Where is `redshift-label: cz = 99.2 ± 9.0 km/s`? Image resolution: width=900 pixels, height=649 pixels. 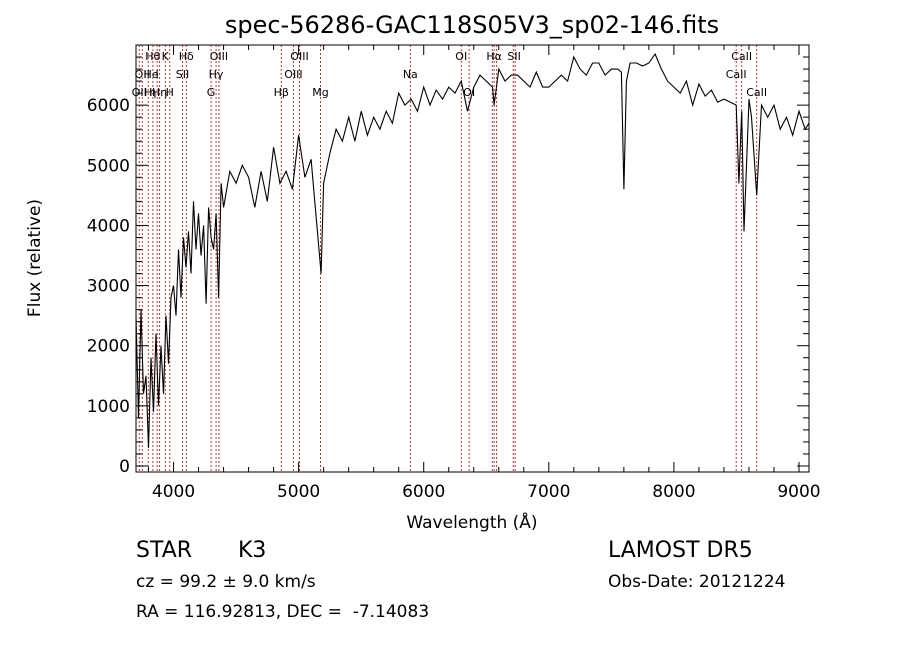
redshift-label: cz = 99.2 ± 9.0 km/s is located at coordinates (226, 582).